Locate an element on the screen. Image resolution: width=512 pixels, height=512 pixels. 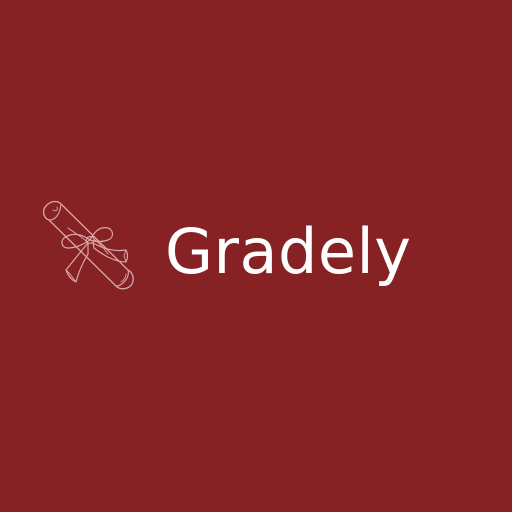
brand-wordmark: Gradely is located at coordinates (288, 251).